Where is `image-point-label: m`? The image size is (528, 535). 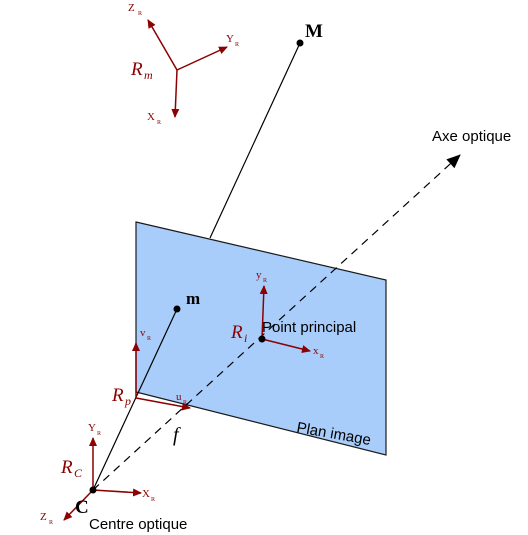
image-point-label: m is located at coordinates (193, 298).